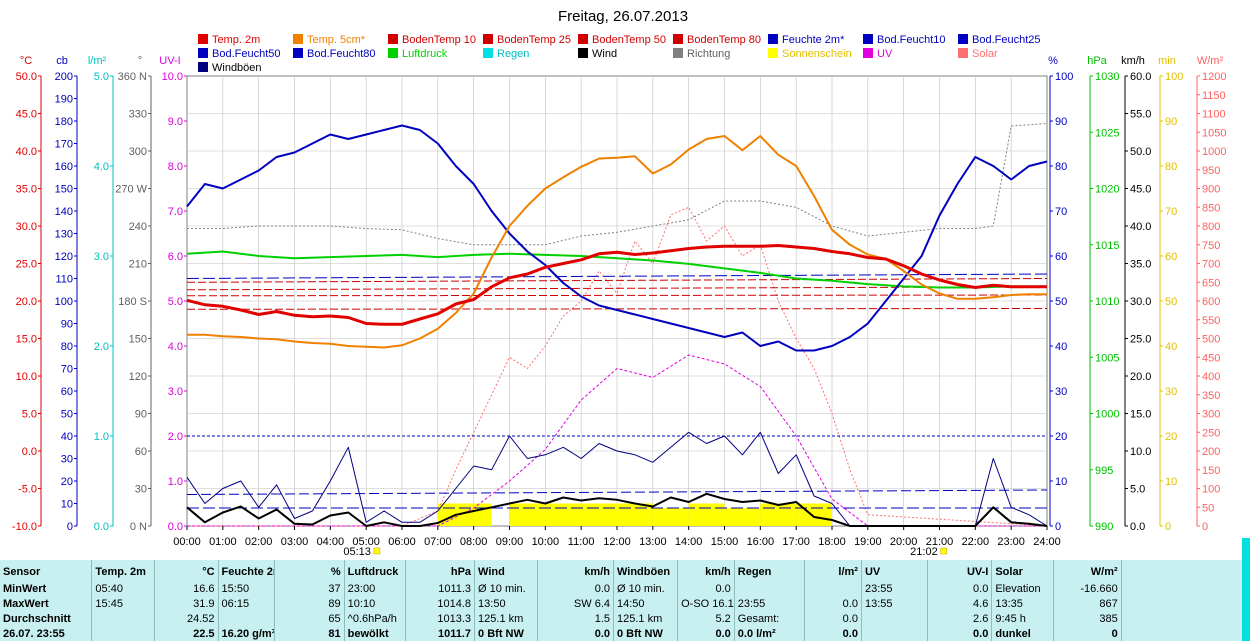 The image size is (1250, 641). I want to click on summary-cell: -16.660, so click(1087, 588).